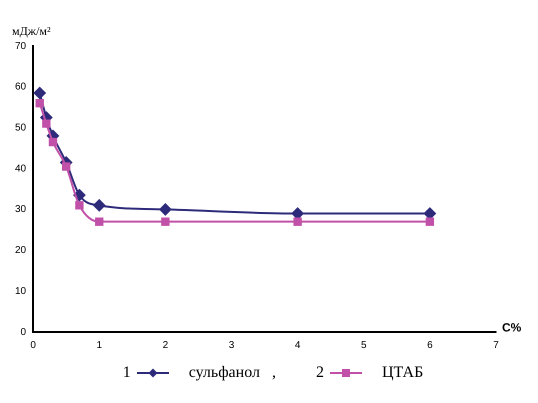 The height and width of the screenshot is (403, 538). What do you see at coordinates (231, 345) in the screenshot?
I see `x-tick-label: 3` at bounding box center [231, 345].